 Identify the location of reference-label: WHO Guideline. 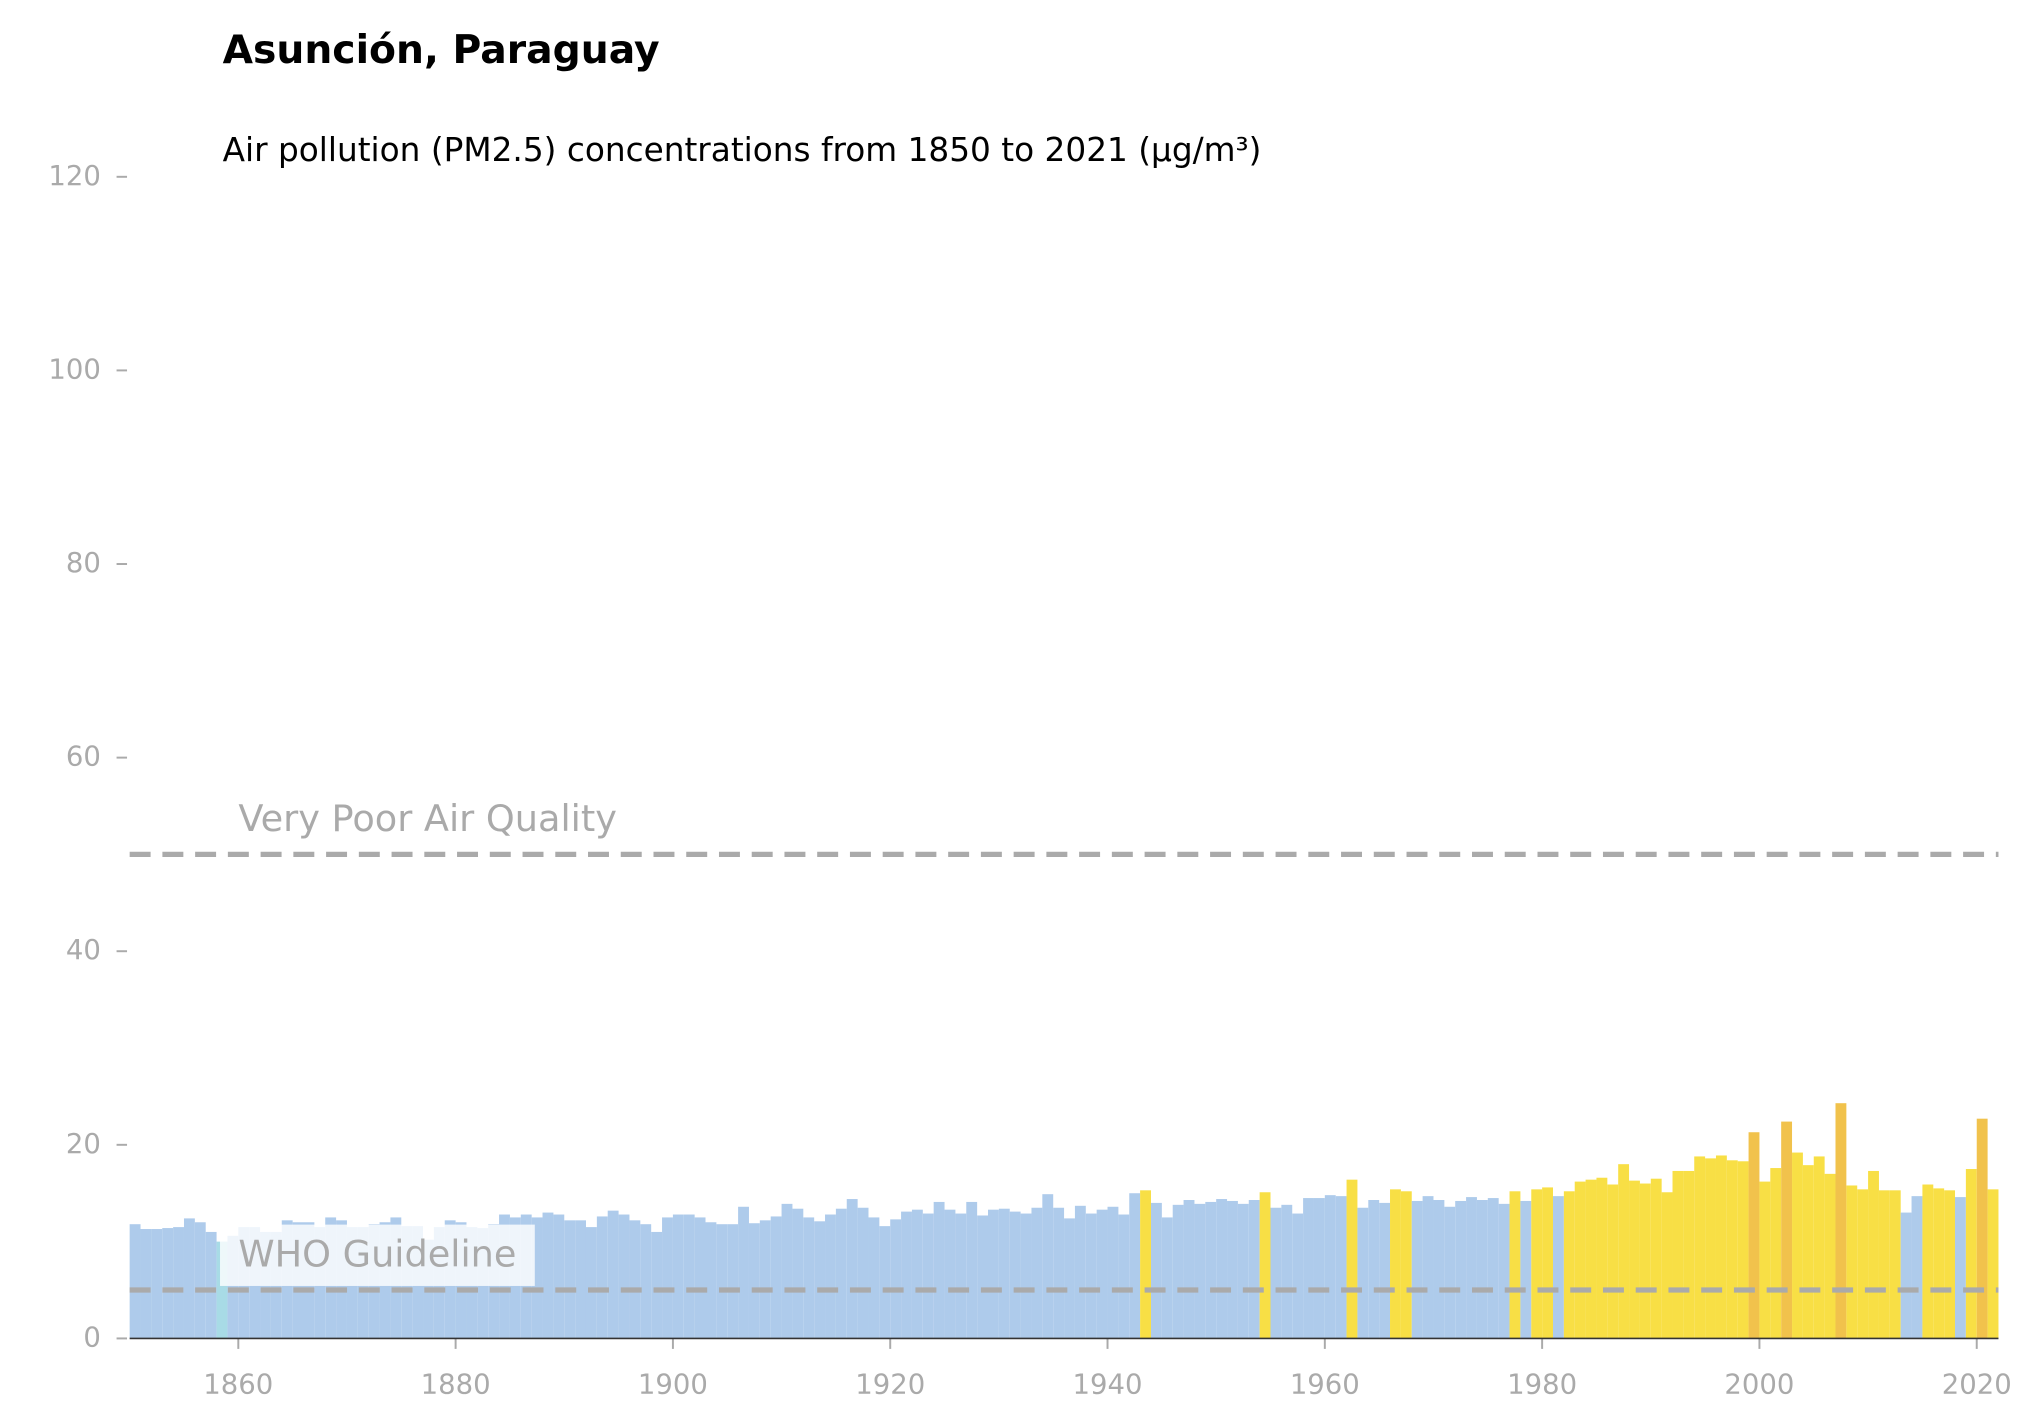
(377, 1253).